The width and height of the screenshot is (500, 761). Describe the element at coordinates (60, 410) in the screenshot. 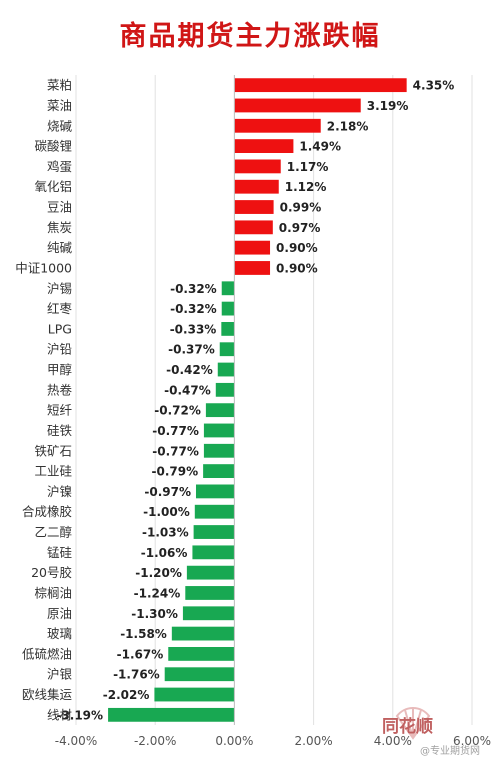

I see `category-label: 短纤` at that location.